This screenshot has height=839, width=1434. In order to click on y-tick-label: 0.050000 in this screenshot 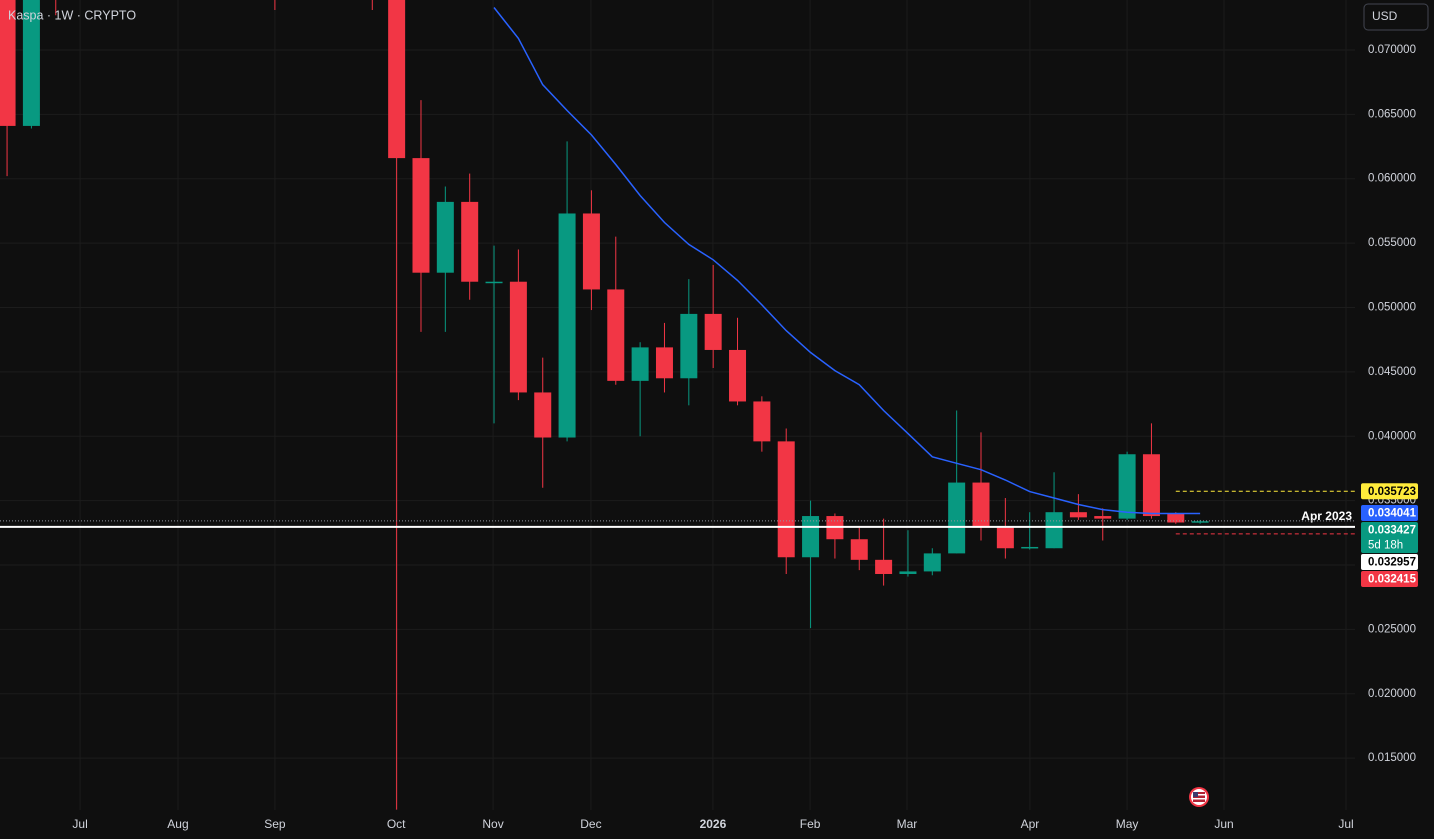, I will do `click(1392, 307)`.